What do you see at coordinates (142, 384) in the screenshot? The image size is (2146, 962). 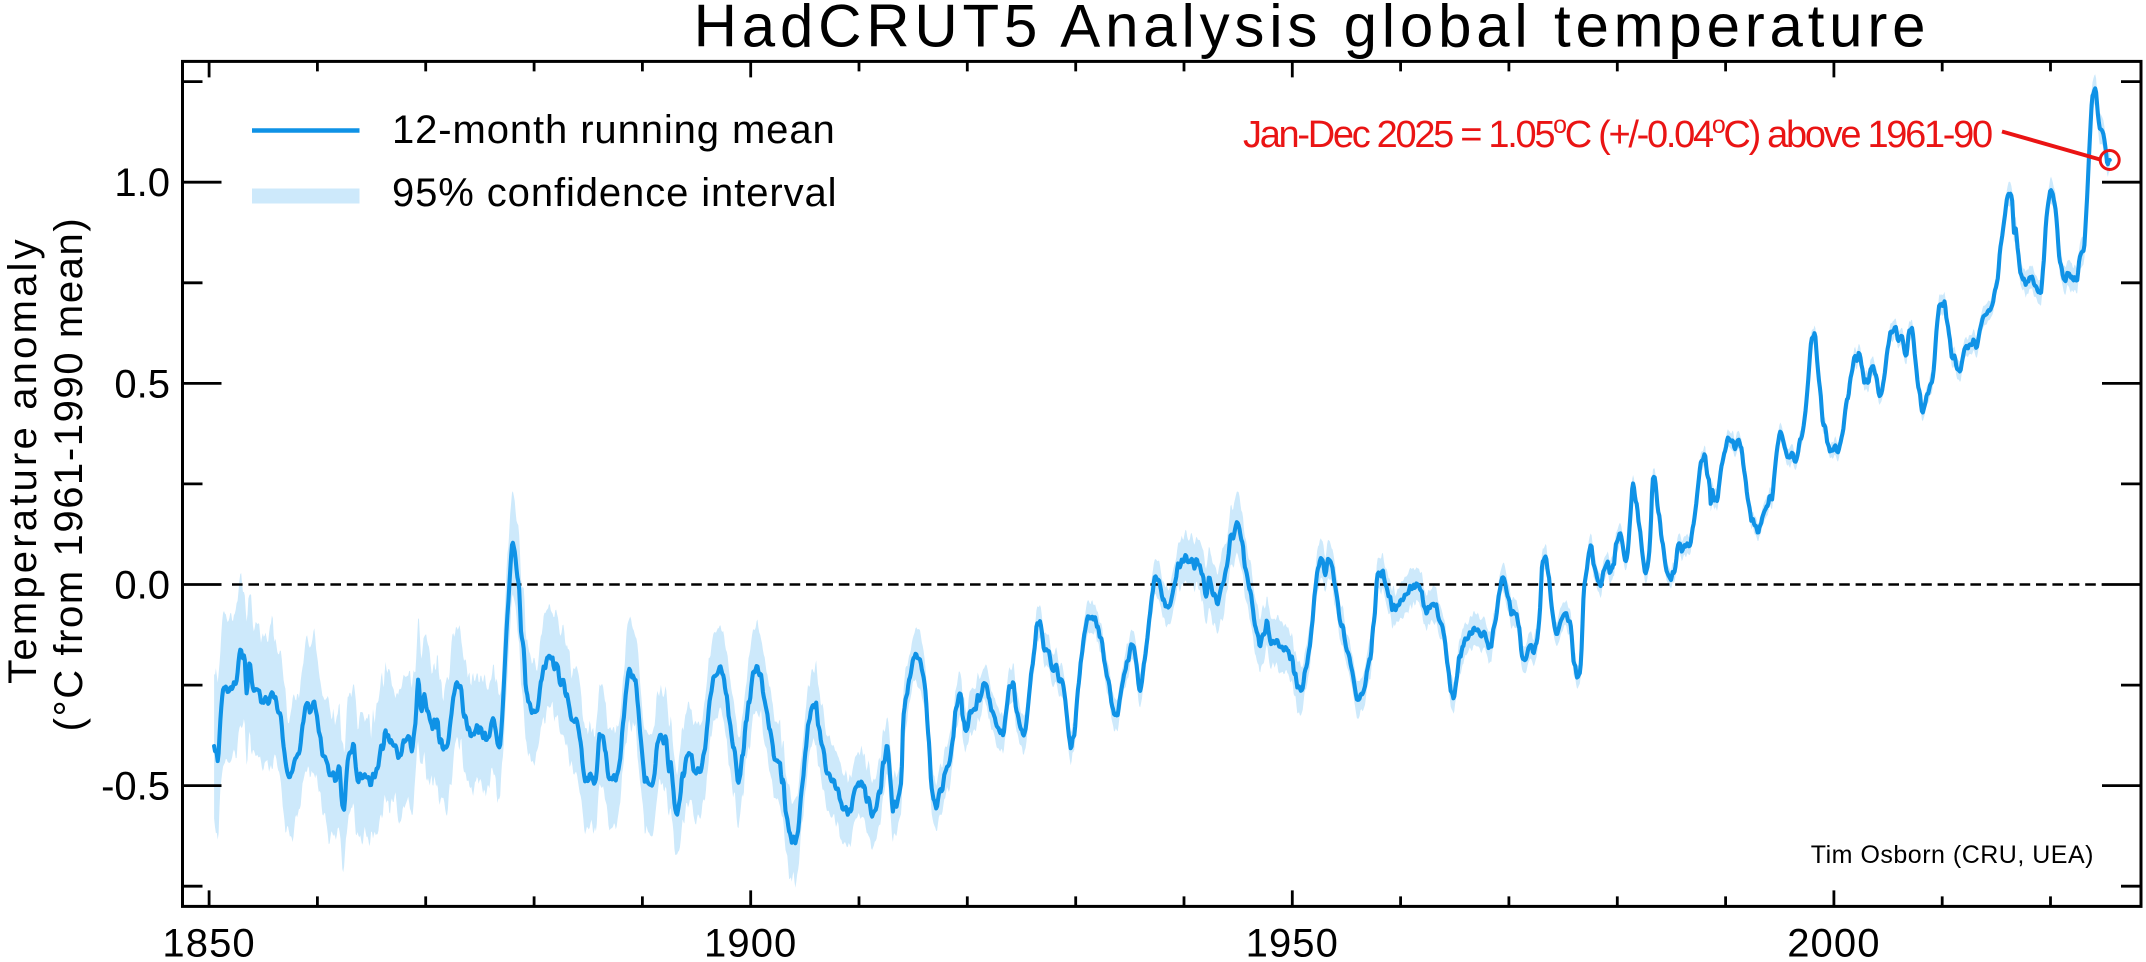 I see `svg-text: 0.5` at bounding box center [142, 384].